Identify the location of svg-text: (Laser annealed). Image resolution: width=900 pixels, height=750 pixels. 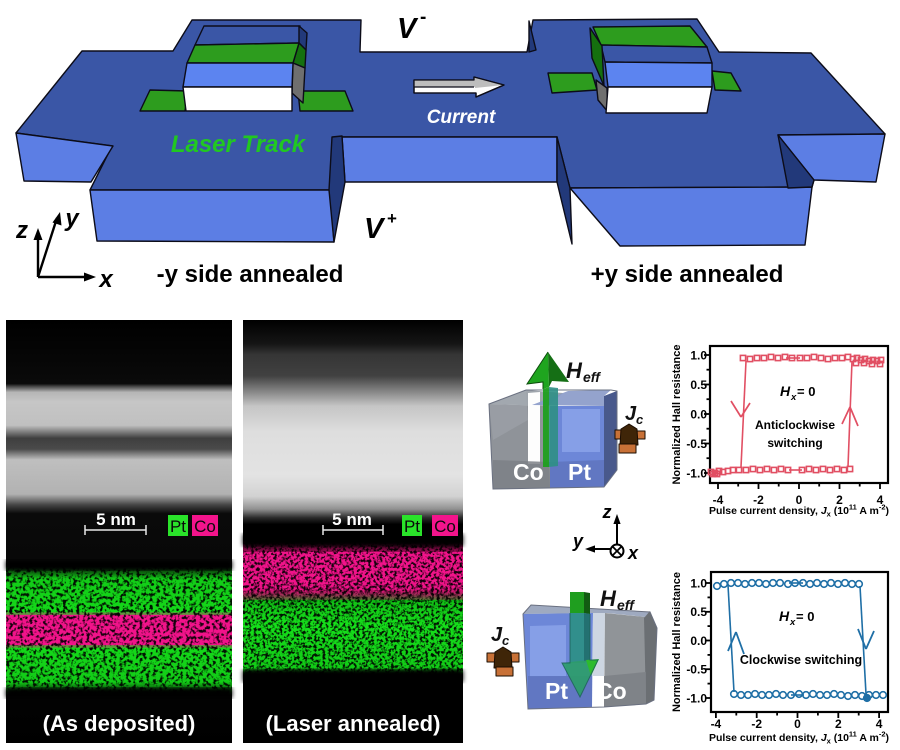
(353, 723).